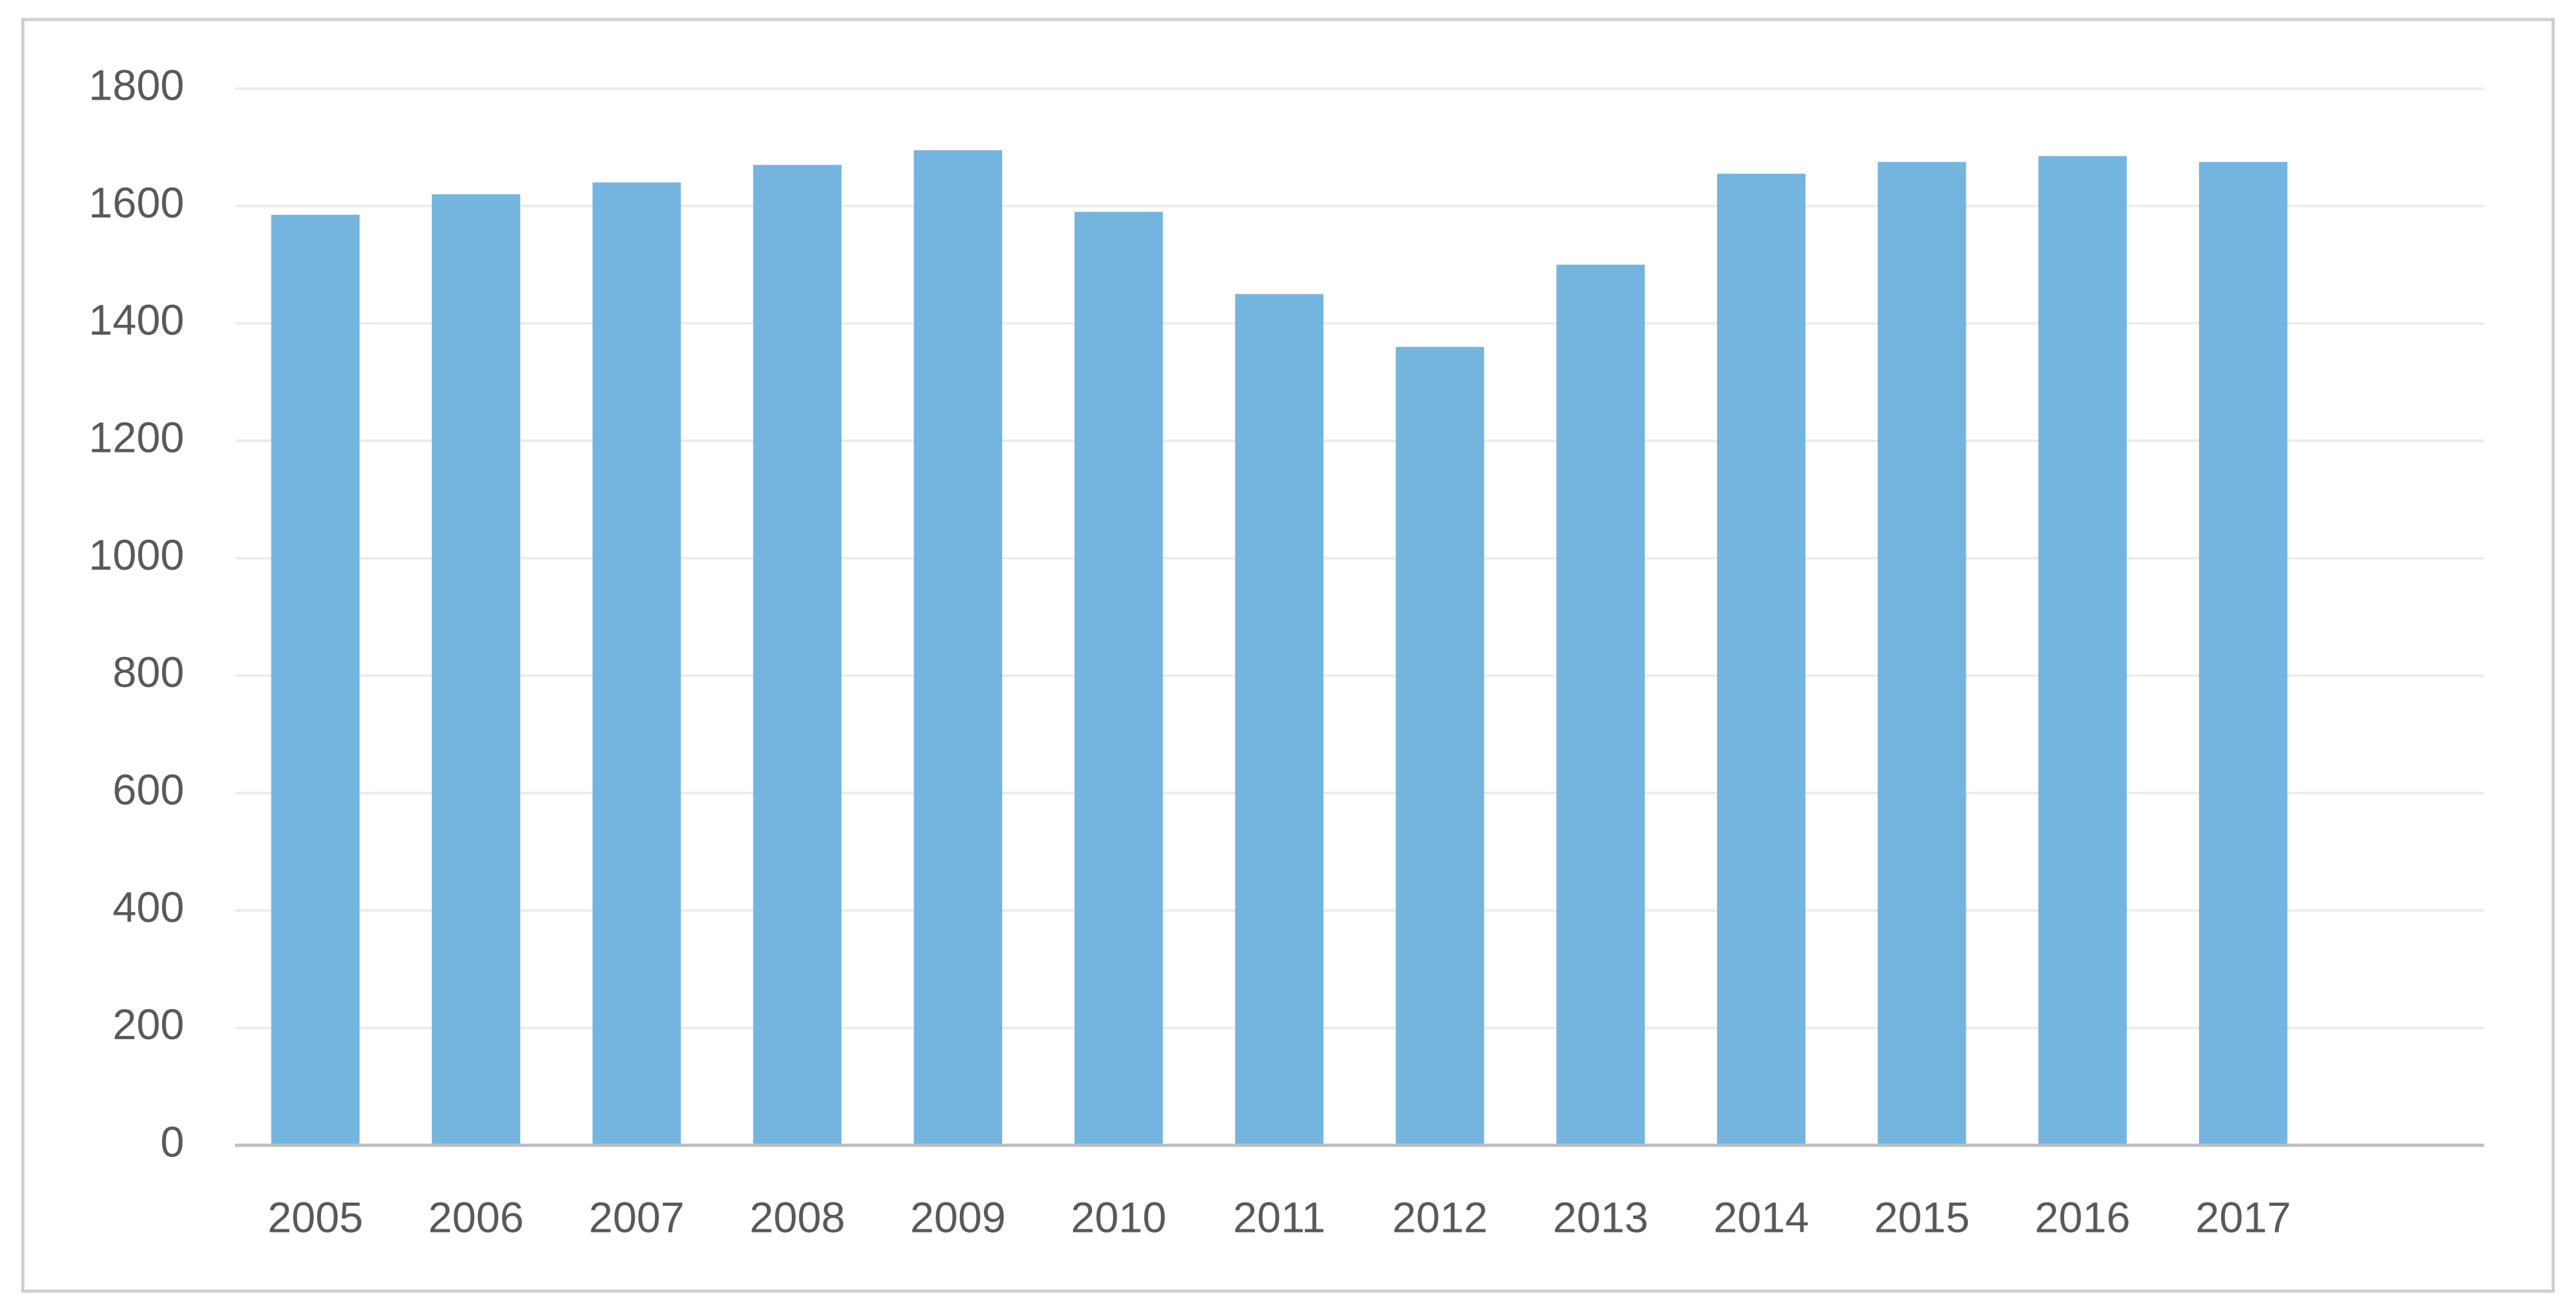 The width and height of the screenshot is (2576, 1310). What do you see at coordinates (172, 1141) in the screenshot?
I see `y-tick-label: 0` at bounding box center [172, 1141].